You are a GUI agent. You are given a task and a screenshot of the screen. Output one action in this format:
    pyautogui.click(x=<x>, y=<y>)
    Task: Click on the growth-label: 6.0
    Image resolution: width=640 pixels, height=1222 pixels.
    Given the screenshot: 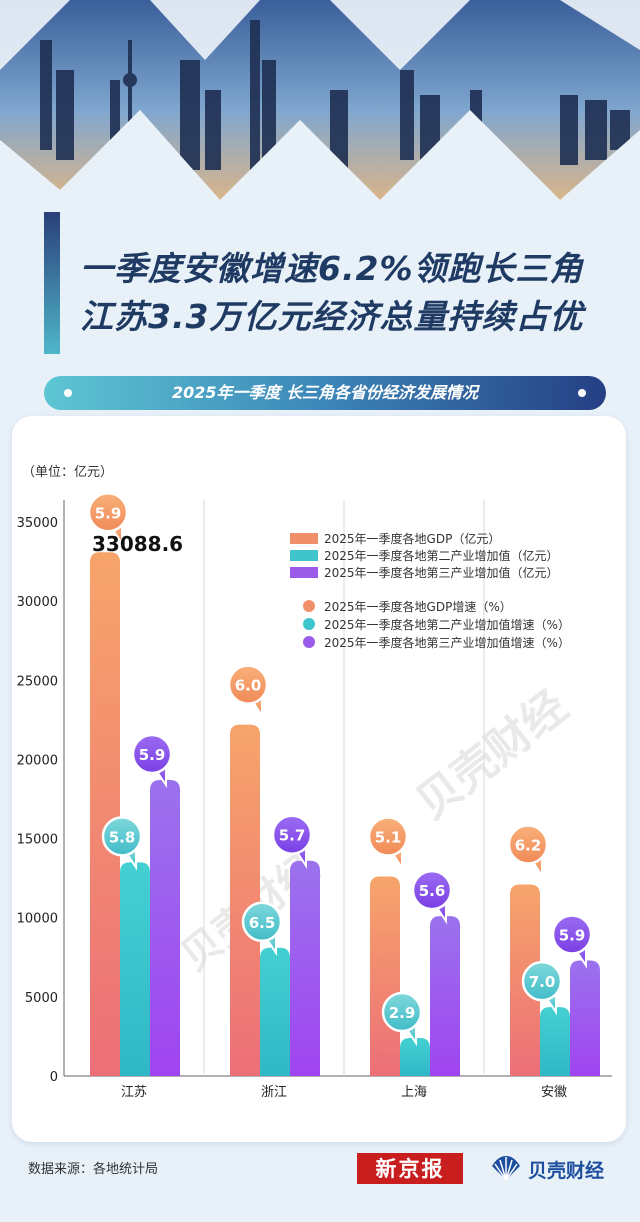 What is the action you would take?
    pyautogui.click(x=248, y=686)
    